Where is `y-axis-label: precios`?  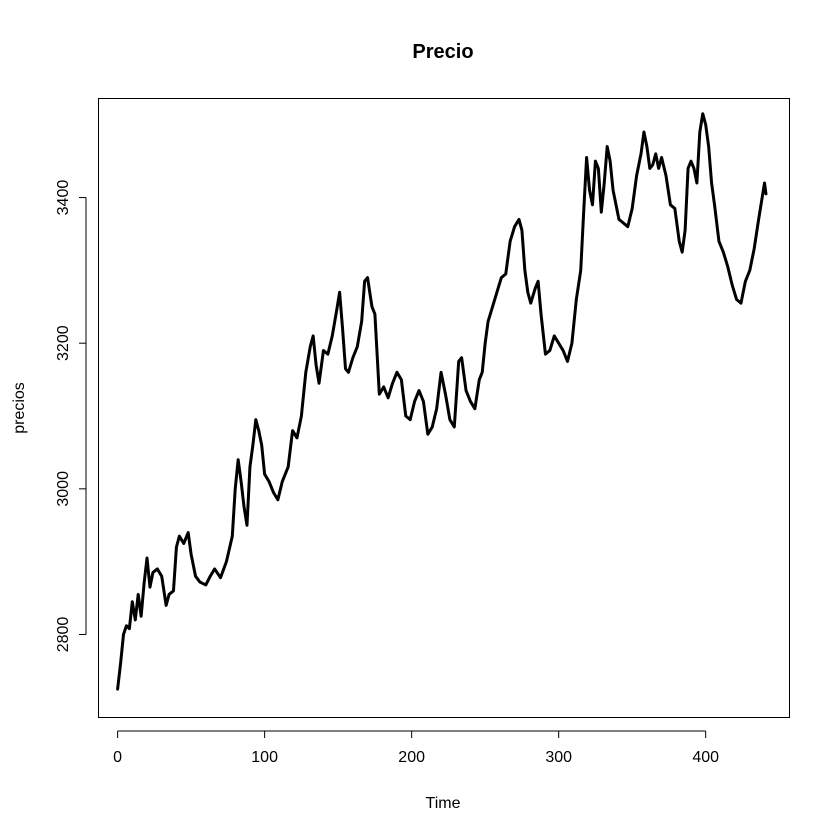
y-axis-label: precios is located at coordinates (19, 408).